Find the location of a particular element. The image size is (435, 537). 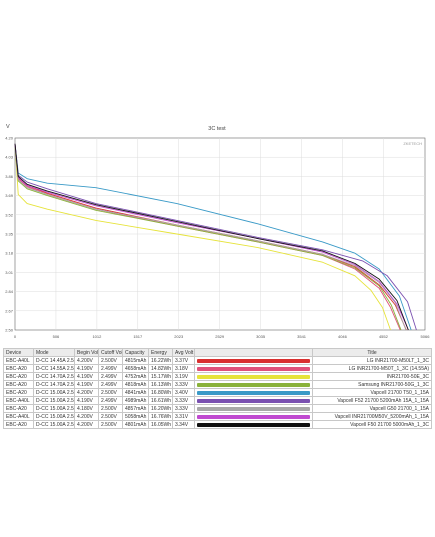

x-tick-label: 3035 is located at coordinates (261, 336).